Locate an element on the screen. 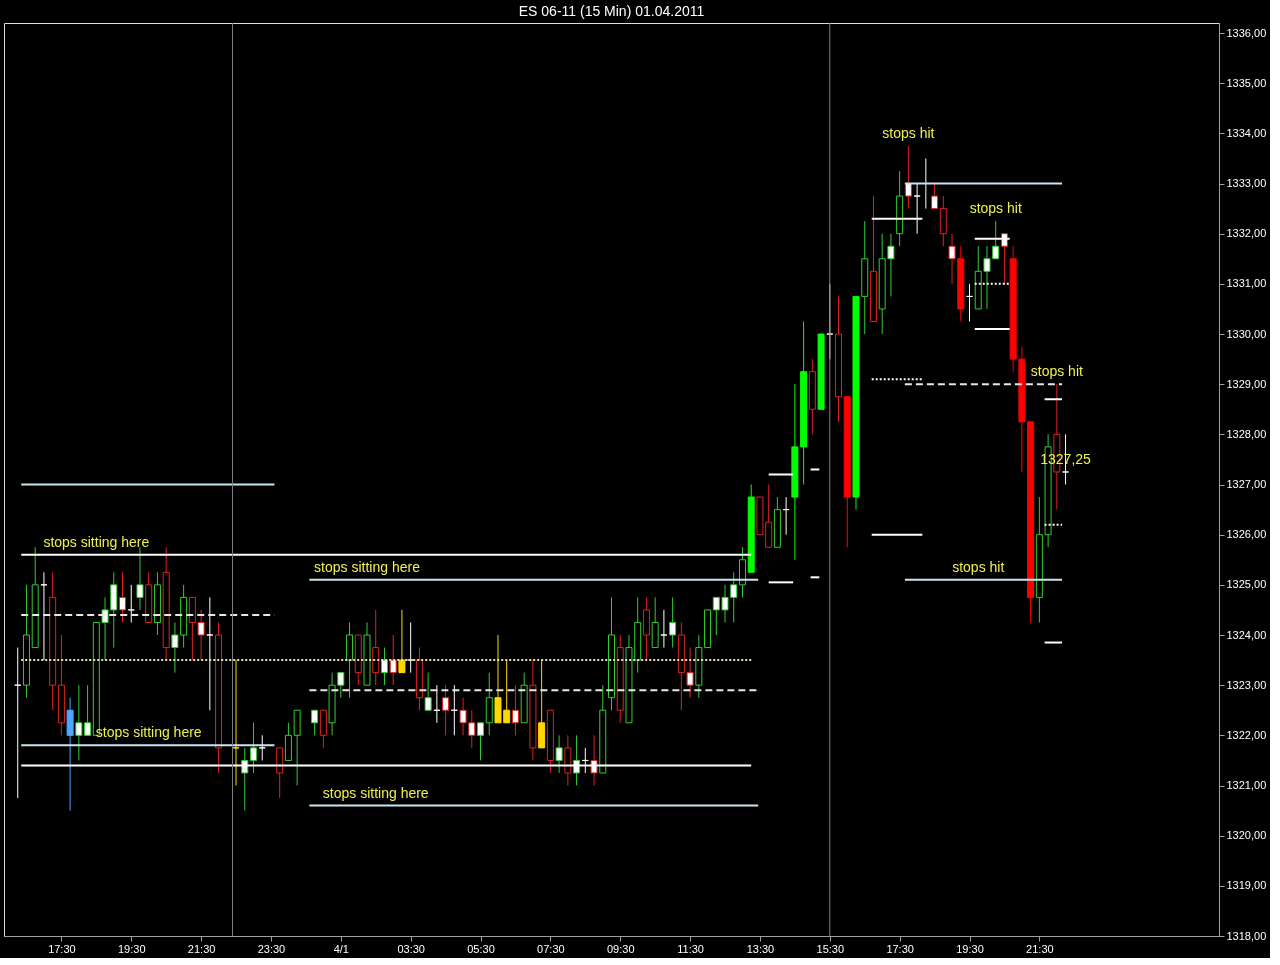 This screenshot has height=965, width=1280. x-tick-label: 03:30 is located at coordinates (411, 948).